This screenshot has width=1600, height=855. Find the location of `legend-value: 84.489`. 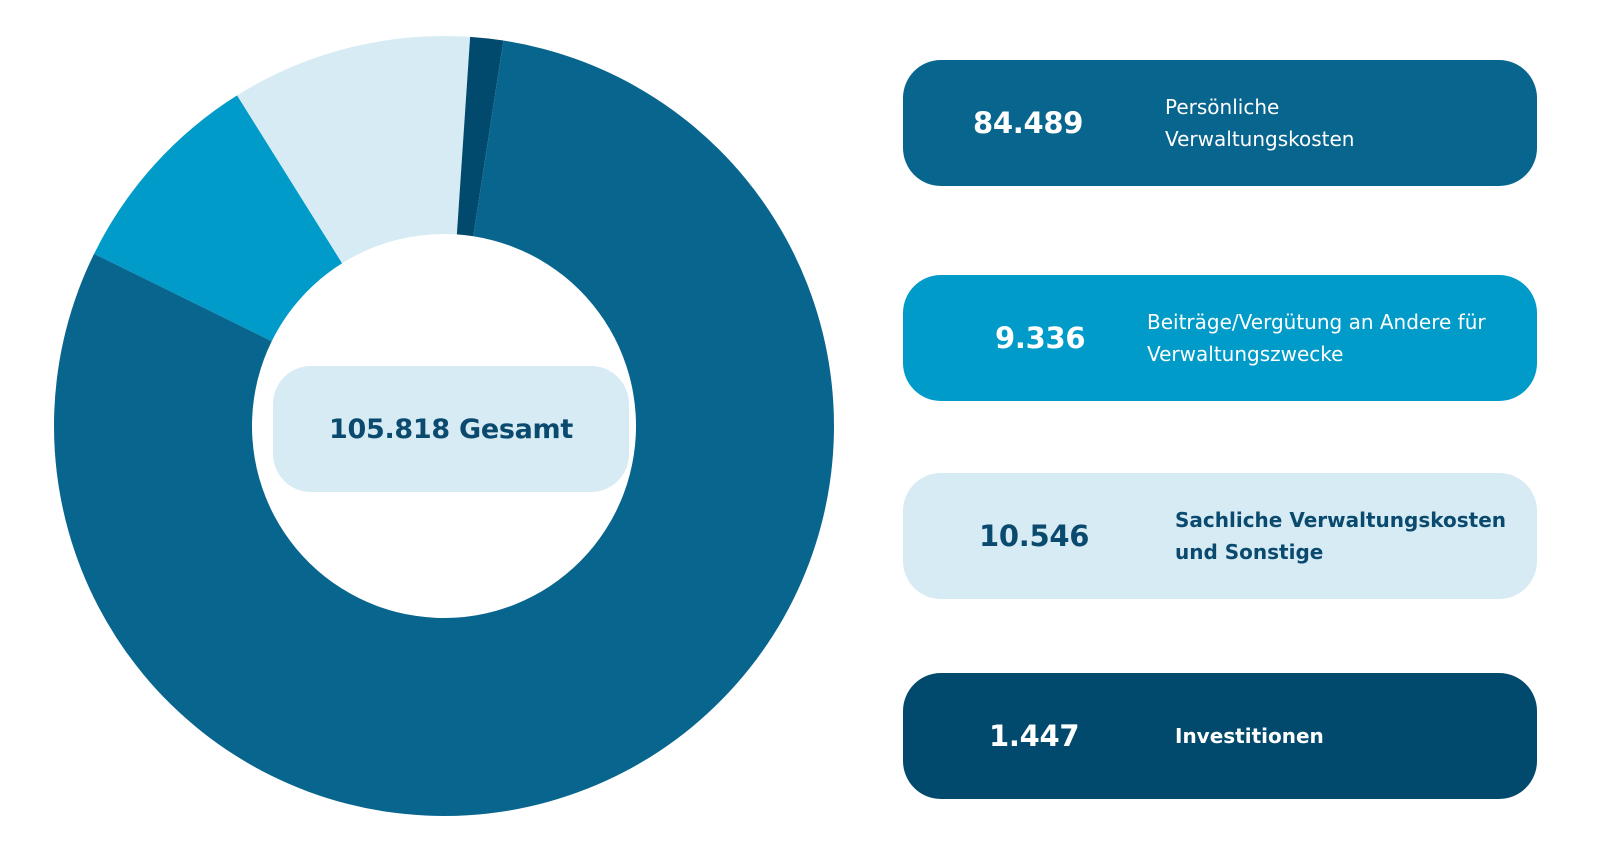

legend-value: 84.489 is located at coordinates (1028, 123).